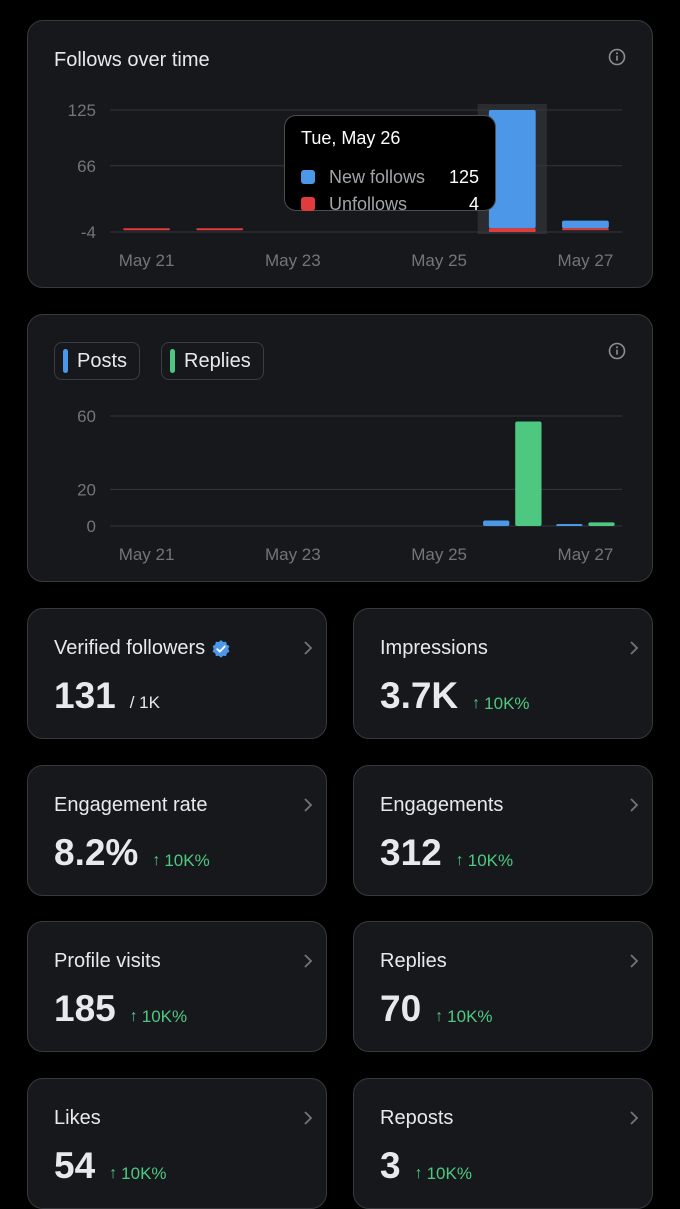 This screenshot has width=680, height=1209. What do you see at coordinates (308, 177) in the screenshot?
I see `new-follows-swatch` at bounding box center [308, 177].